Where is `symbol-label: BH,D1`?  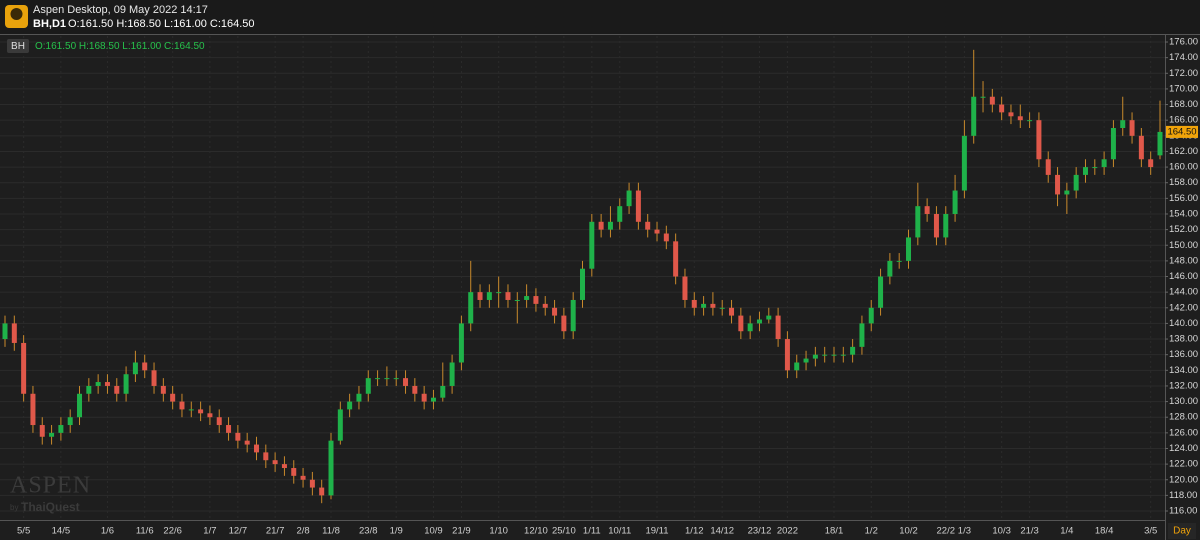 symbol-label: BH,D1 is located at coordinates (49, 24).